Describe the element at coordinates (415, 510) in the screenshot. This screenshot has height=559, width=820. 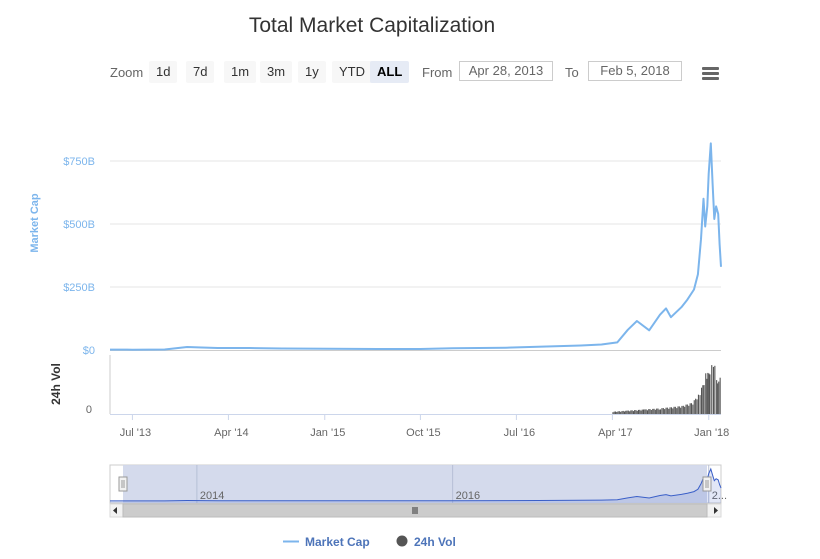
I see `scrollbar-track` at that location.